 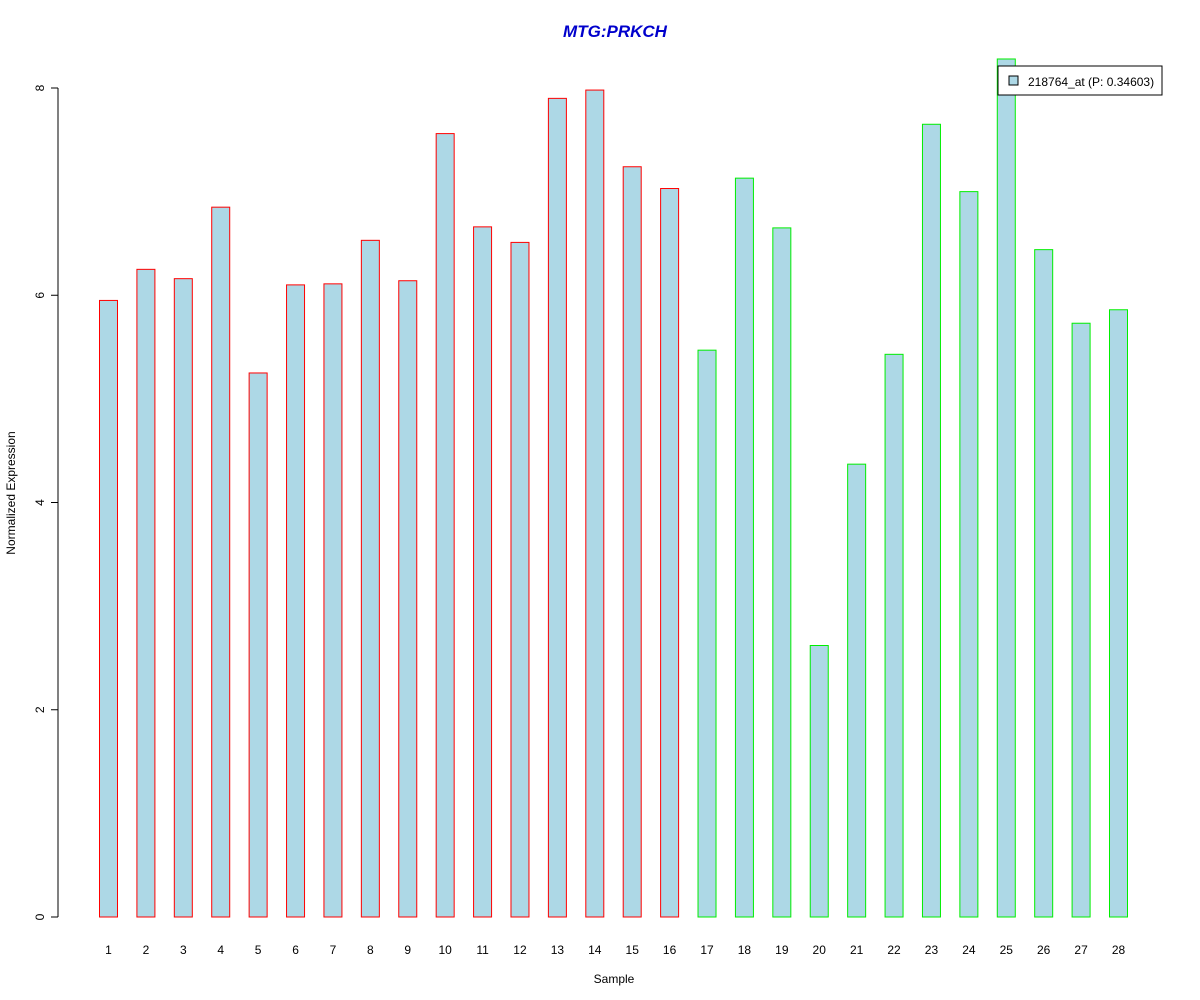 What do you see at coordinates (482, 950) in the screenshot?
I see `x-tick-label: 11` at bounding box center [482, 950].